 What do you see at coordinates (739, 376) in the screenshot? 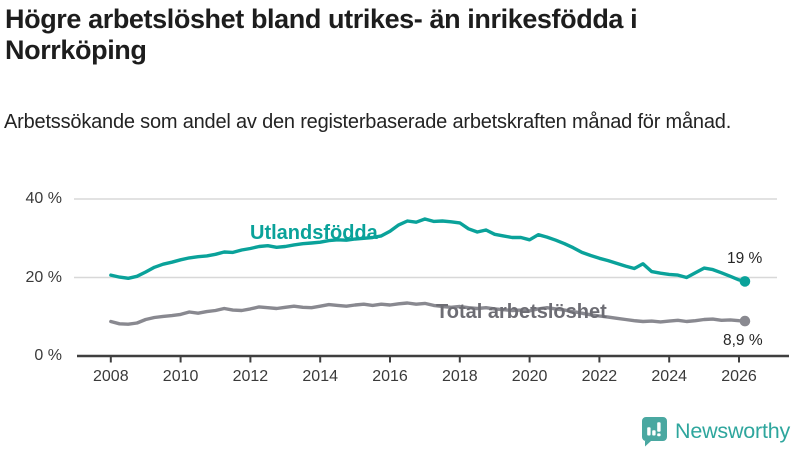
I see `x-tick-label-2026: 2026` at bounding box center [739, 376].